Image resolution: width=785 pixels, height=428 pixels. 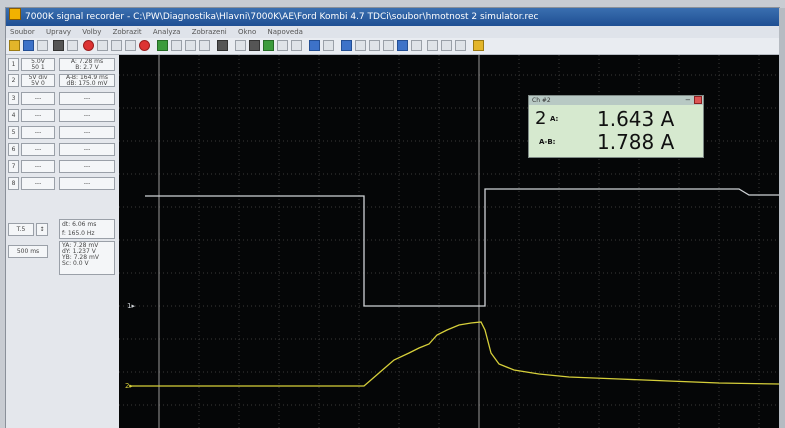 What do you see at coordinates (13, 149) in the screenshot?
I see `channel-number: 6` at bounding box center [13, 149].